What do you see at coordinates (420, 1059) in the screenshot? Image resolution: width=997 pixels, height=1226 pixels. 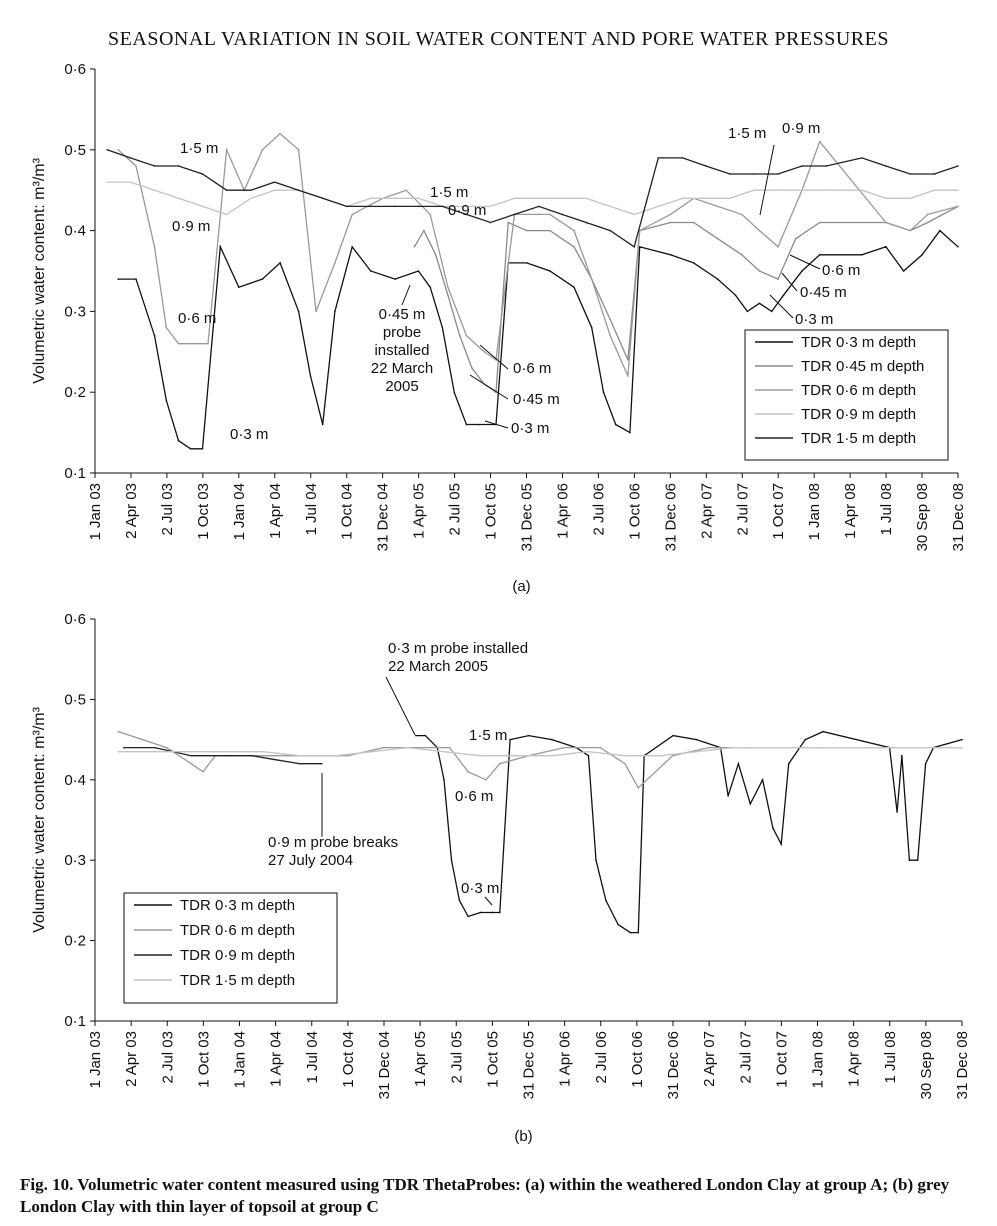 I see `x-tick-label: 1 Apr 05` at bounding box center [420, 1059].